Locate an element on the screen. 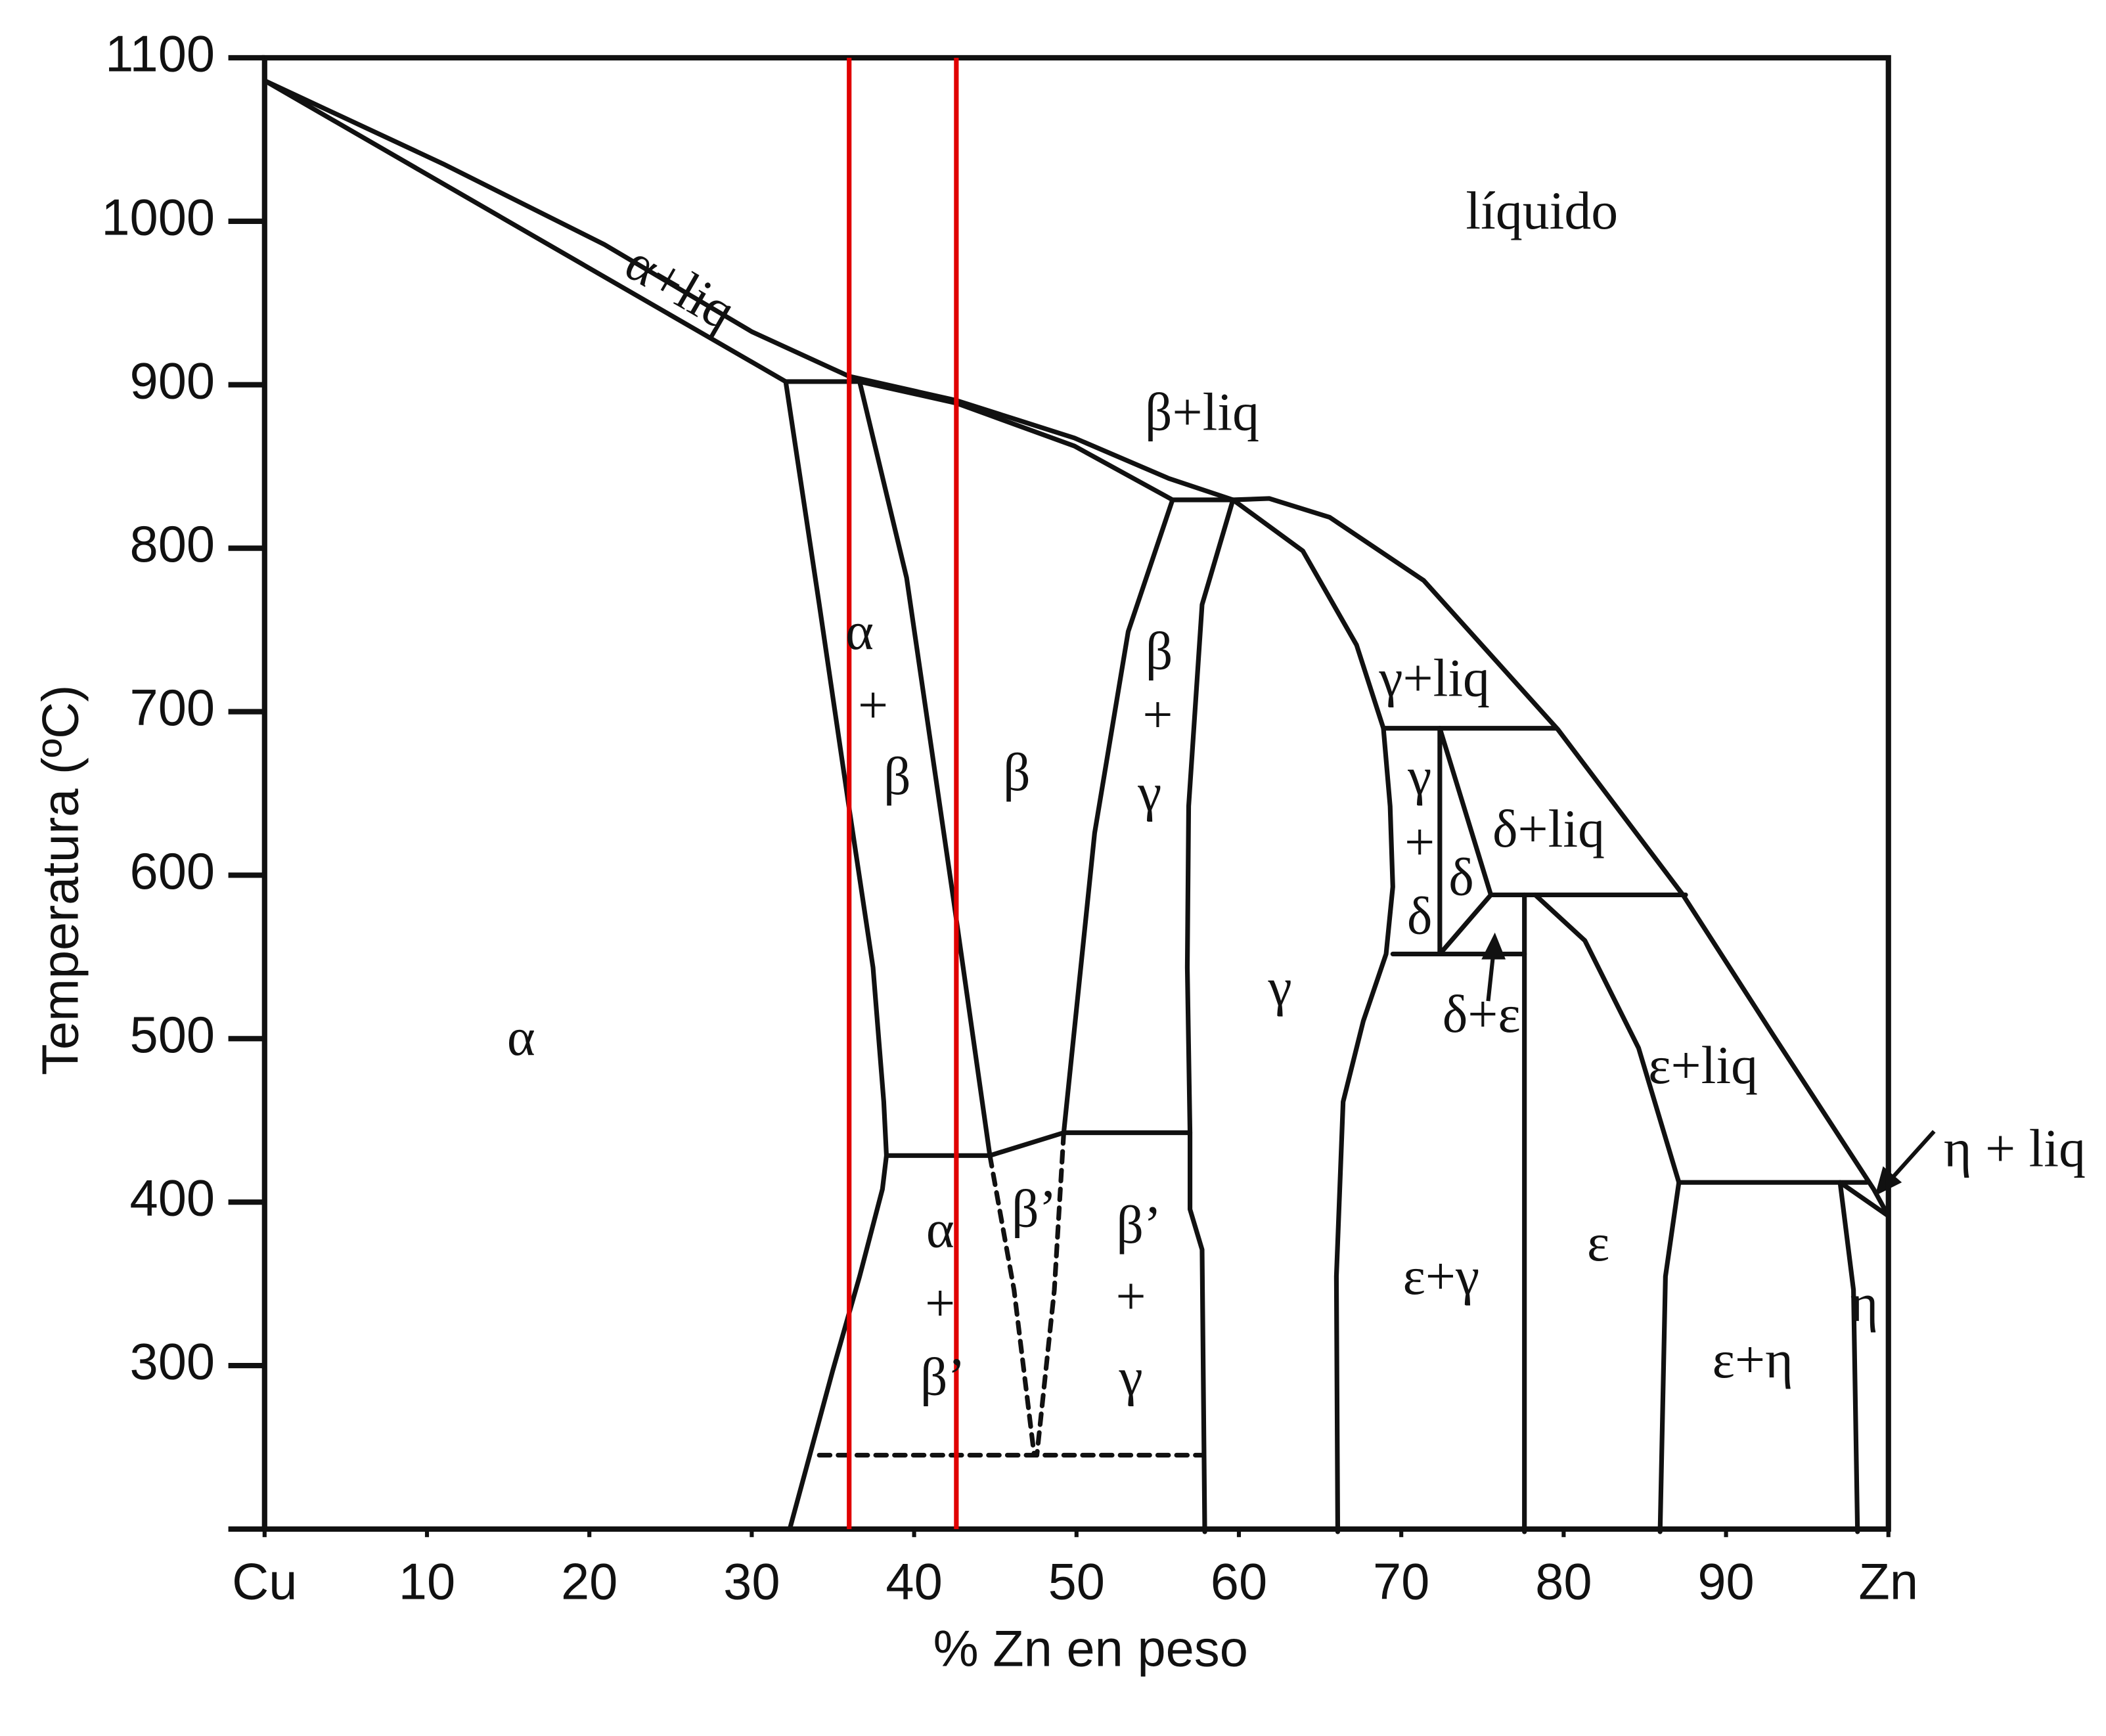 The width and height of the screenshot is (2106, 1736). region-label: ε+γ is located at coordinates (1441, 1276).